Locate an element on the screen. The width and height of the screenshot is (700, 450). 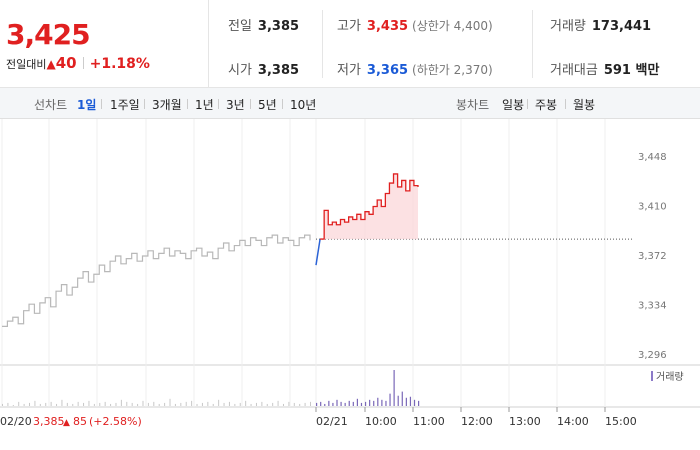
high-value: 3,435 is located at coordinates (387, 26).